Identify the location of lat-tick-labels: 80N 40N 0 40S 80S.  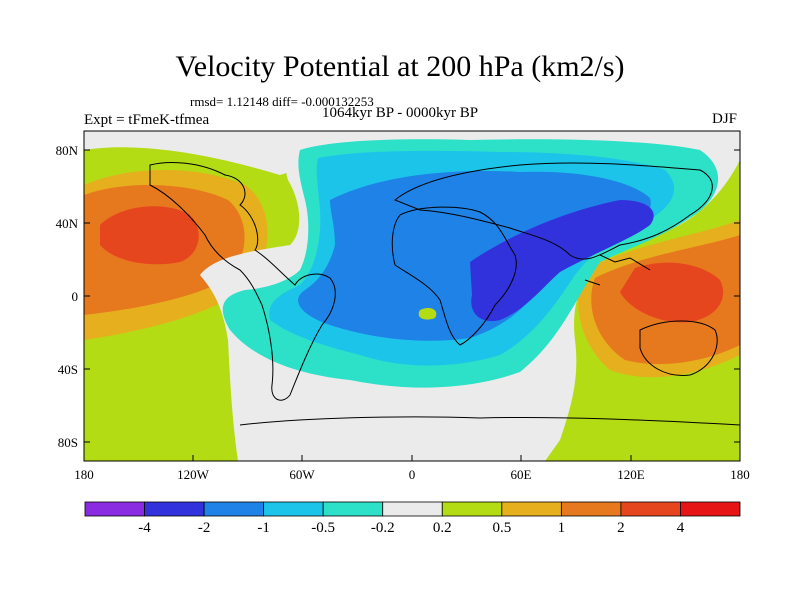
(67, 296).